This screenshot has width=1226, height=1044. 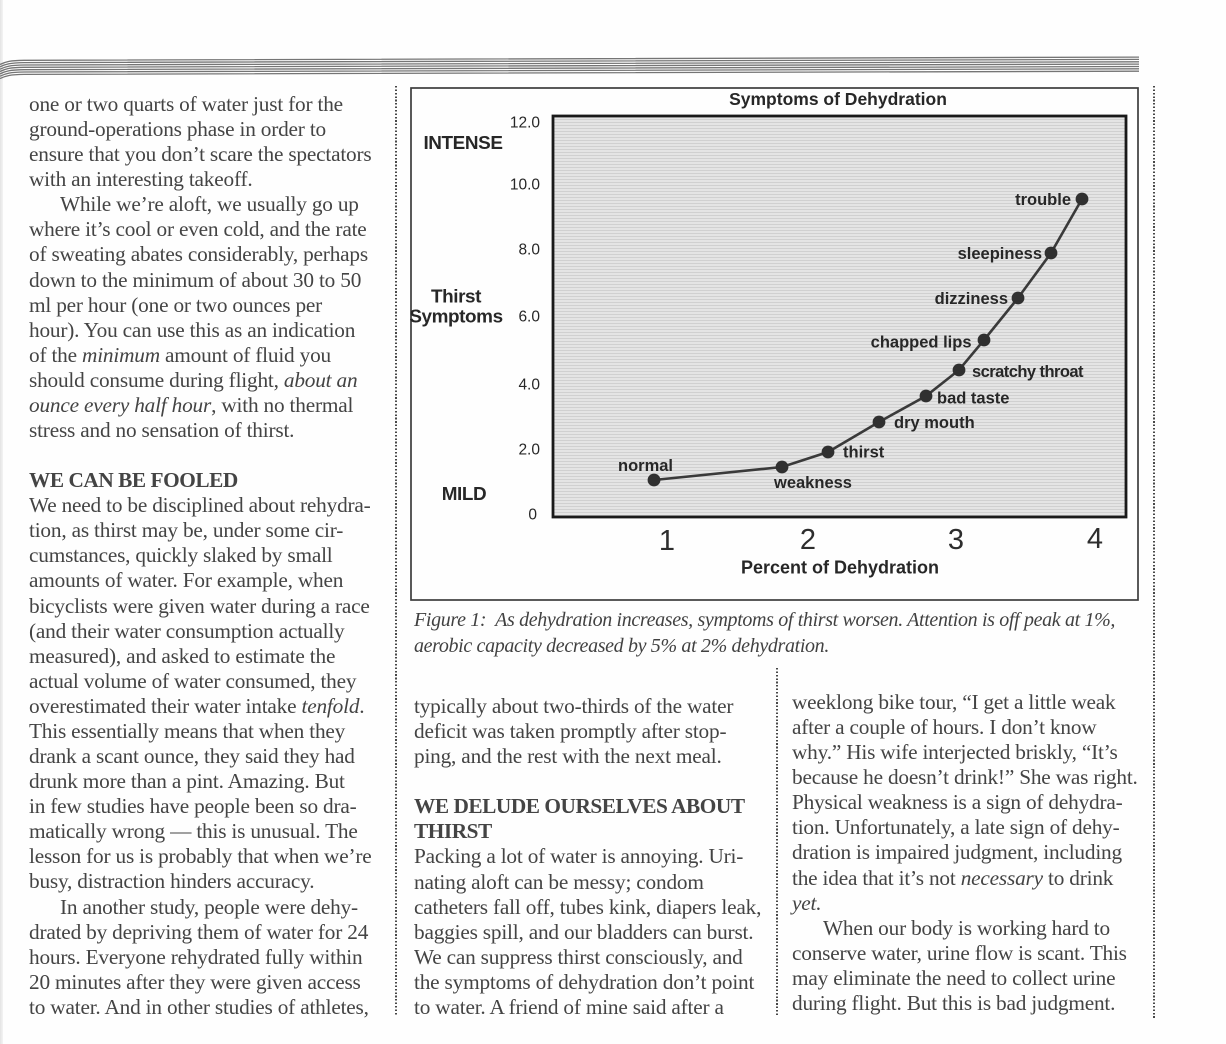 I want to click on svg-text: MILD, so click(x=464, y=494).